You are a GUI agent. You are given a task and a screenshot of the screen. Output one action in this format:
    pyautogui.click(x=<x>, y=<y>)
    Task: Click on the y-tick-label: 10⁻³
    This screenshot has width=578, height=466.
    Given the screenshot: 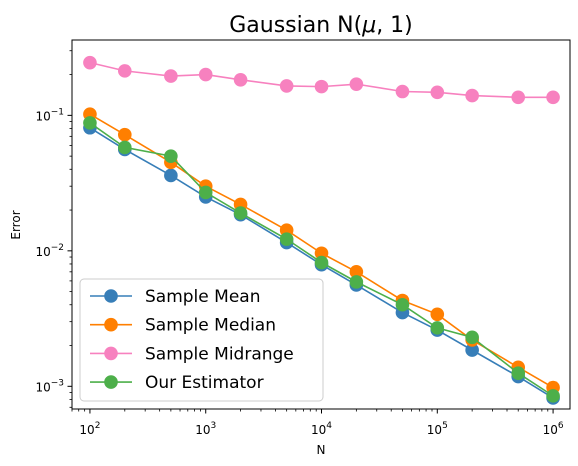 What is the action you would take?
    pyautogui.click(x=49, y=386)
    